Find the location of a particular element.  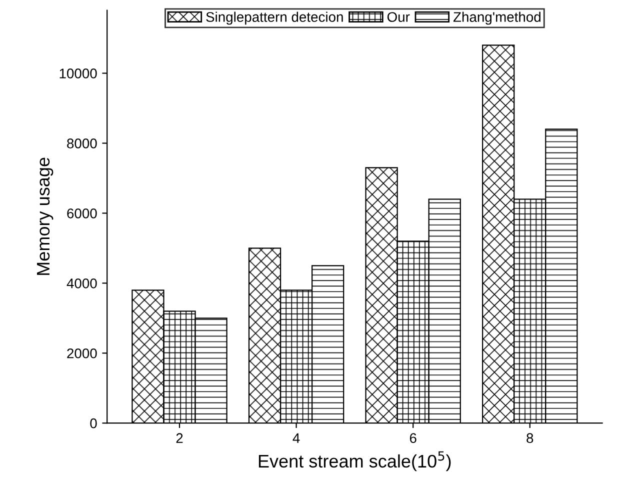

y-axis-title: Memory usage is located at coordinates (45, 216).